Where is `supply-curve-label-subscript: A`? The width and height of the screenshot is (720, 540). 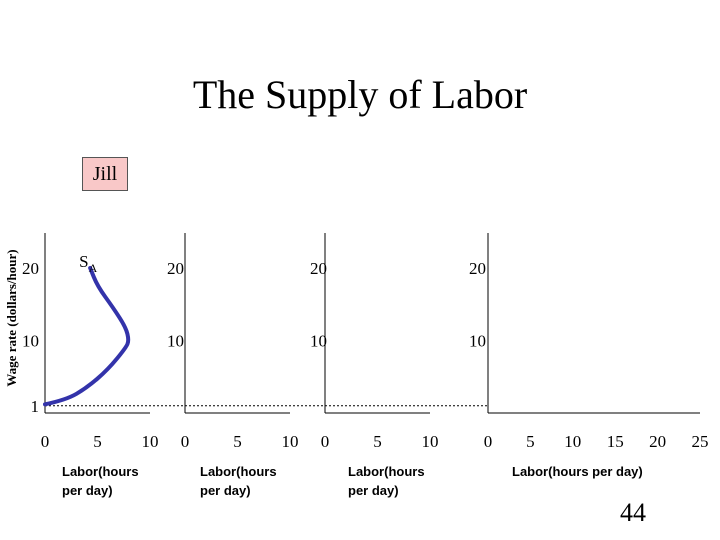 supply-curve-label-subscript: A is located at coordinates (93, 268).